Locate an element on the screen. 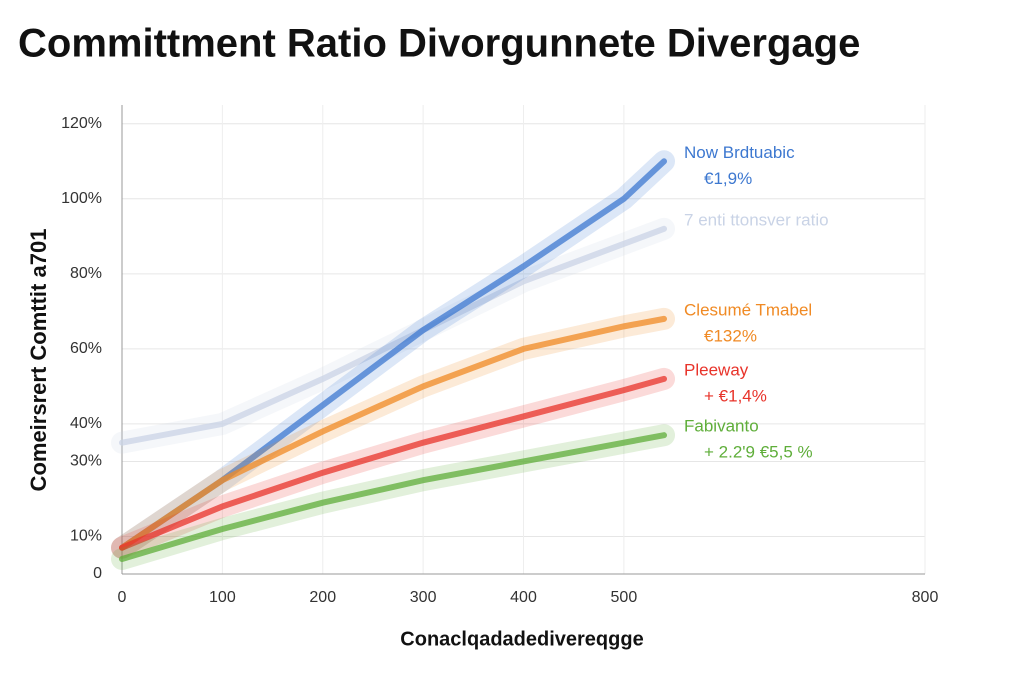 The width and height of the screenshot is (1024, 685). series-annotation: €1,9% is located at coordinates (728, 178).